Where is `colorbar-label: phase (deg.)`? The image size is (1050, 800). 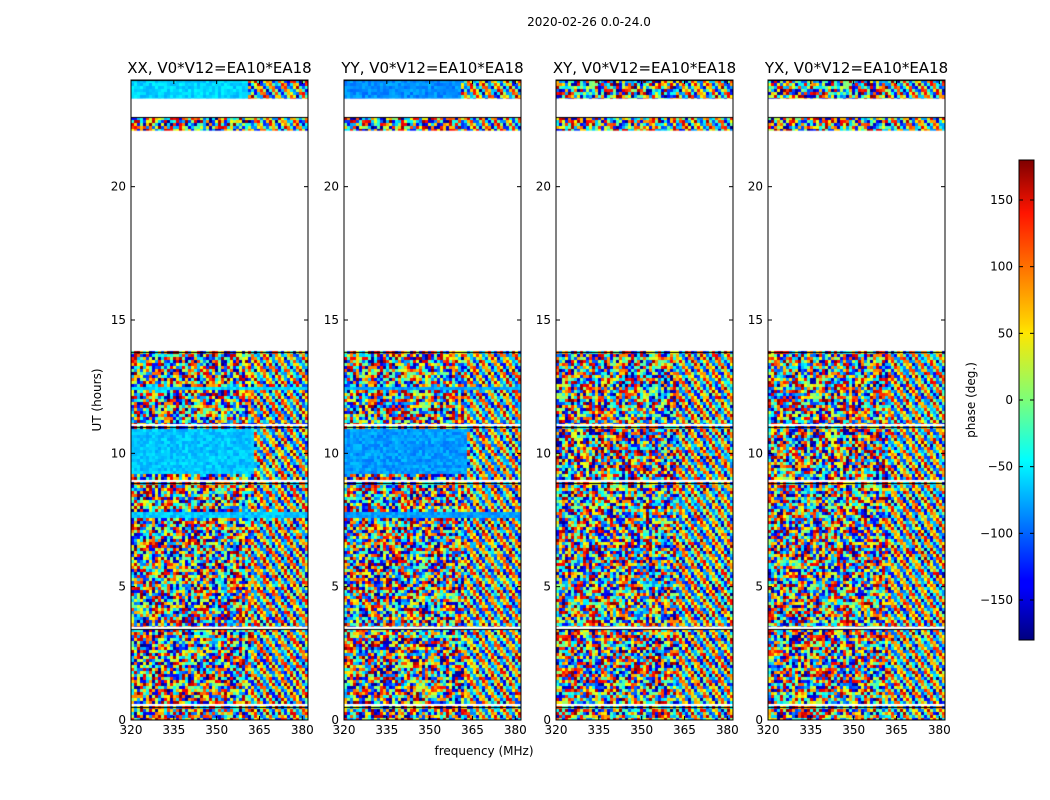 colorbar-label: phase (deg.) is located at coordinates (971, 400).